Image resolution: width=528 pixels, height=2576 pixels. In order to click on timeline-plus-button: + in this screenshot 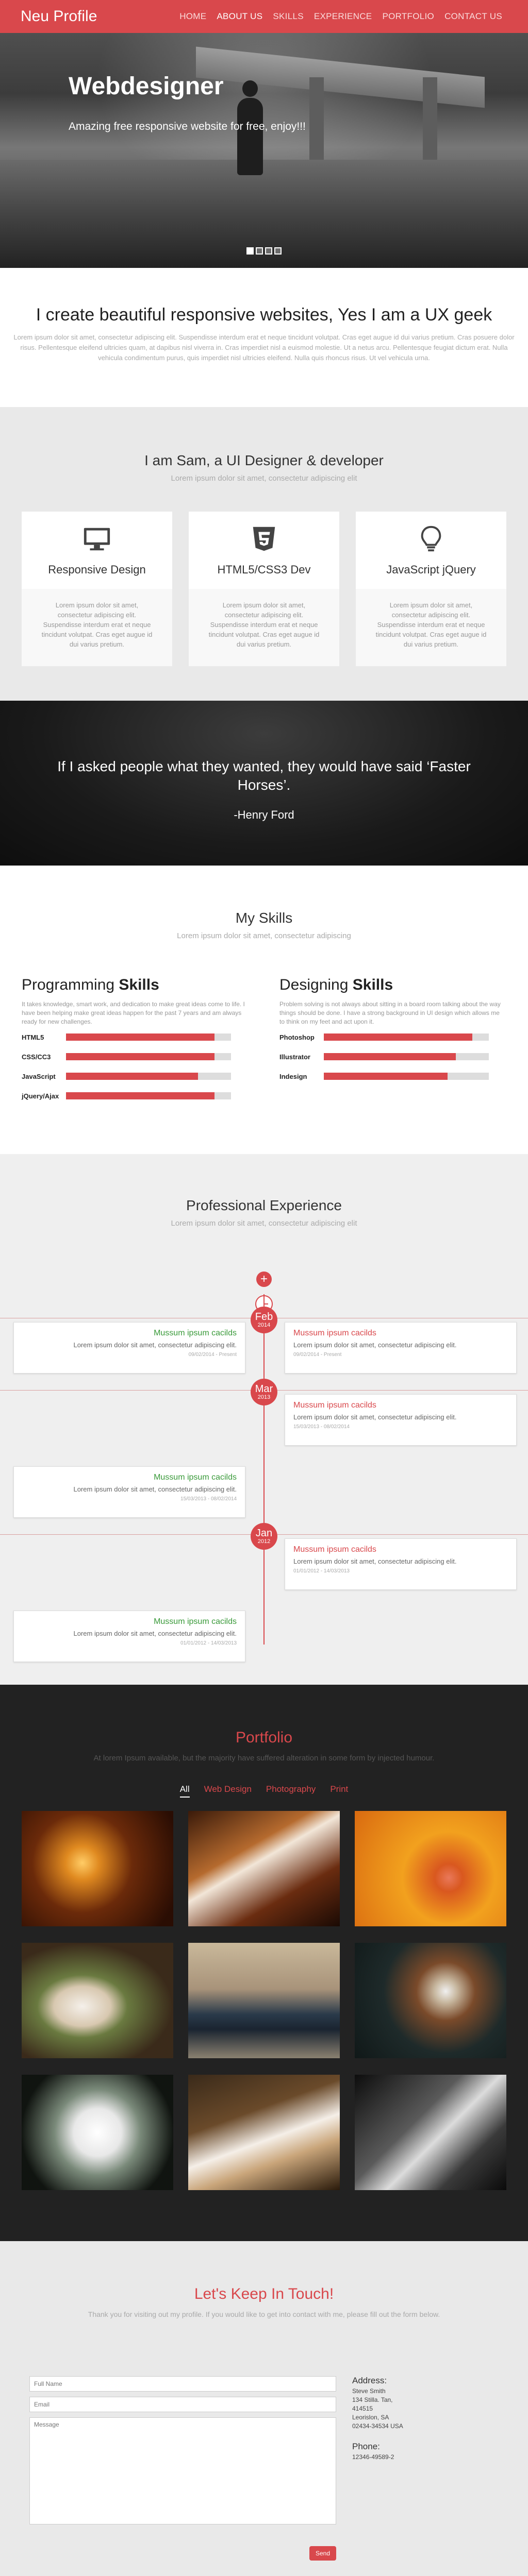, I will do `click(264, 1280)`.